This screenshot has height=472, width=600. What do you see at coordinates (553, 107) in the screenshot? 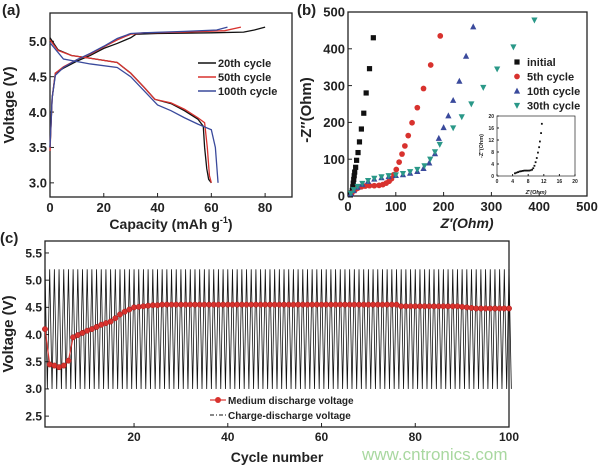
I see `legend-label: 30th cycle` at bounding box center [553, 107].